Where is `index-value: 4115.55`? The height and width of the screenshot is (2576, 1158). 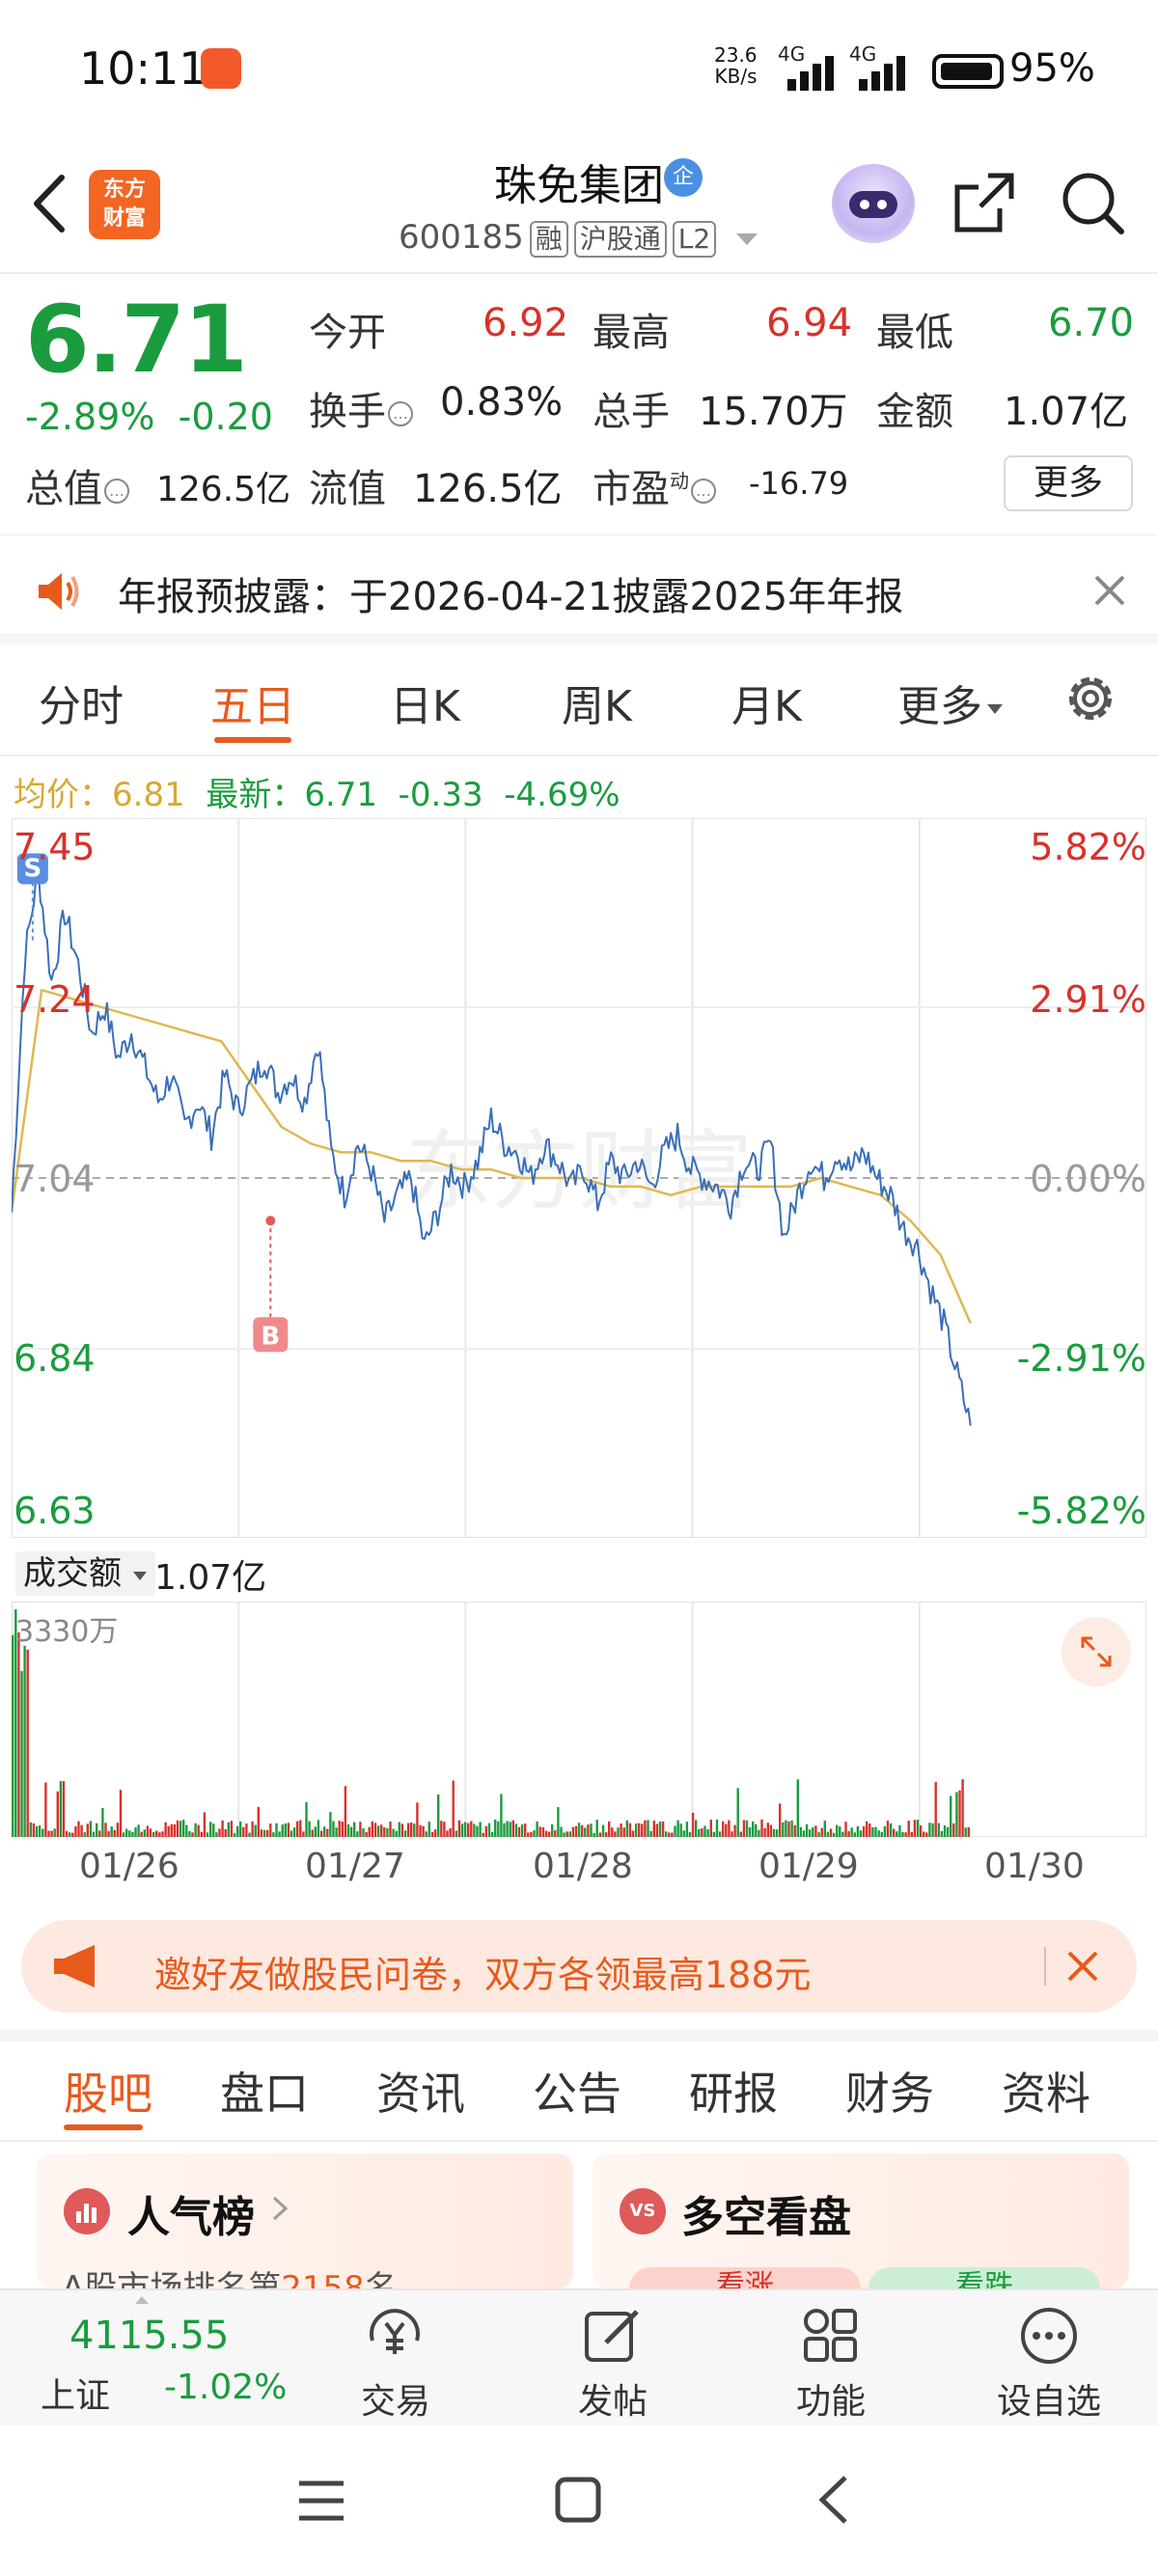 index-value: 4115.55 is located at coordinates (149, 2336).